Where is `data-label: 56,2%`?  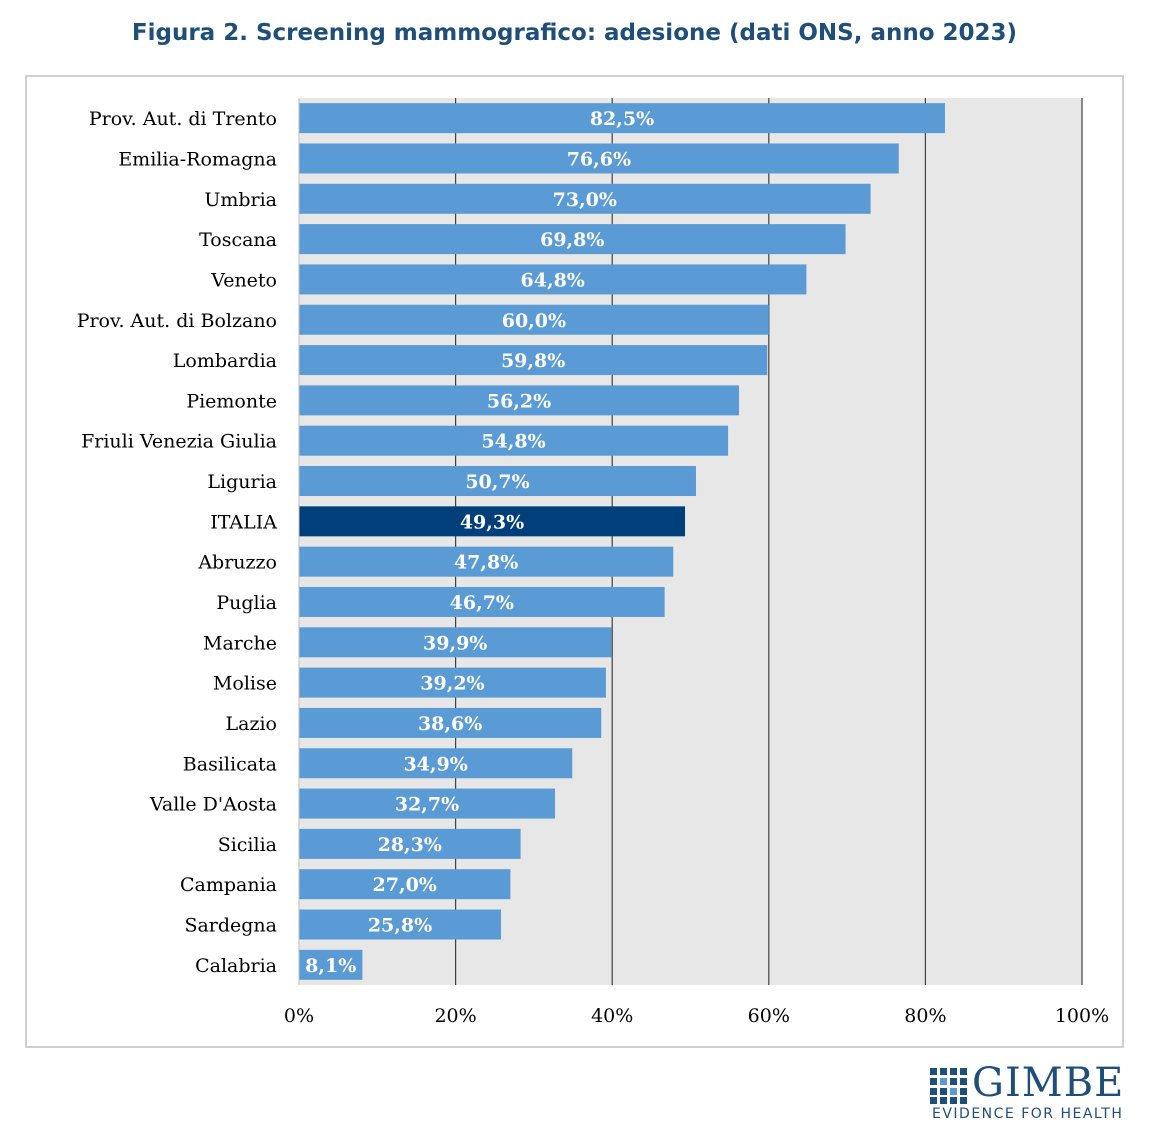
data-label: 56,2% is located at coordinates (519, 401).